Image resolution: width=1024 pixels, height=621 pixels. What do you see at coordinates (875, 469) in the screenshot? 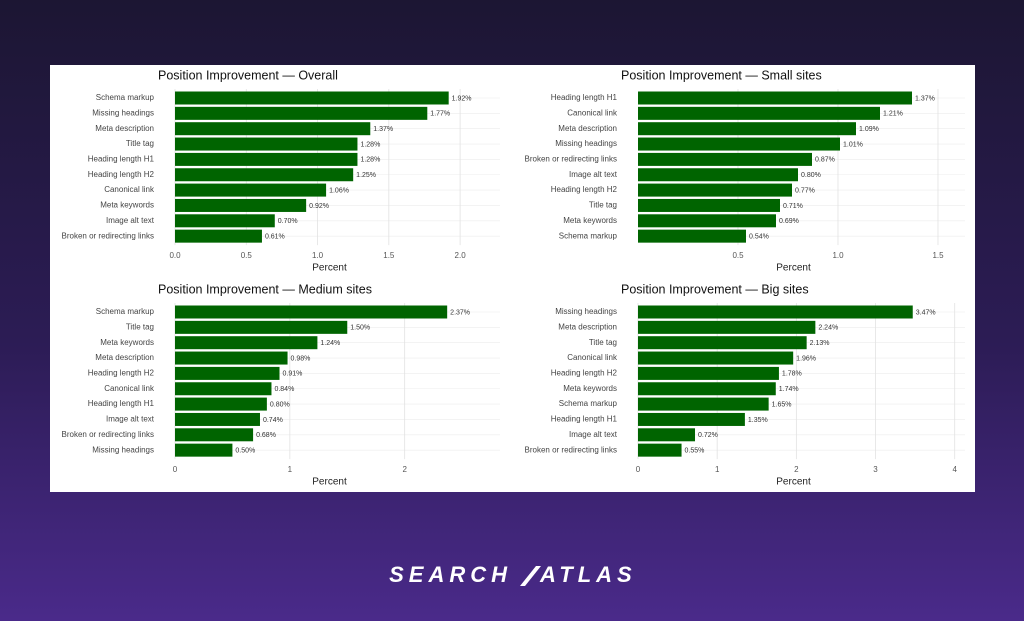
I see `x-tick-label: 3` at bounding box center [875, 469].